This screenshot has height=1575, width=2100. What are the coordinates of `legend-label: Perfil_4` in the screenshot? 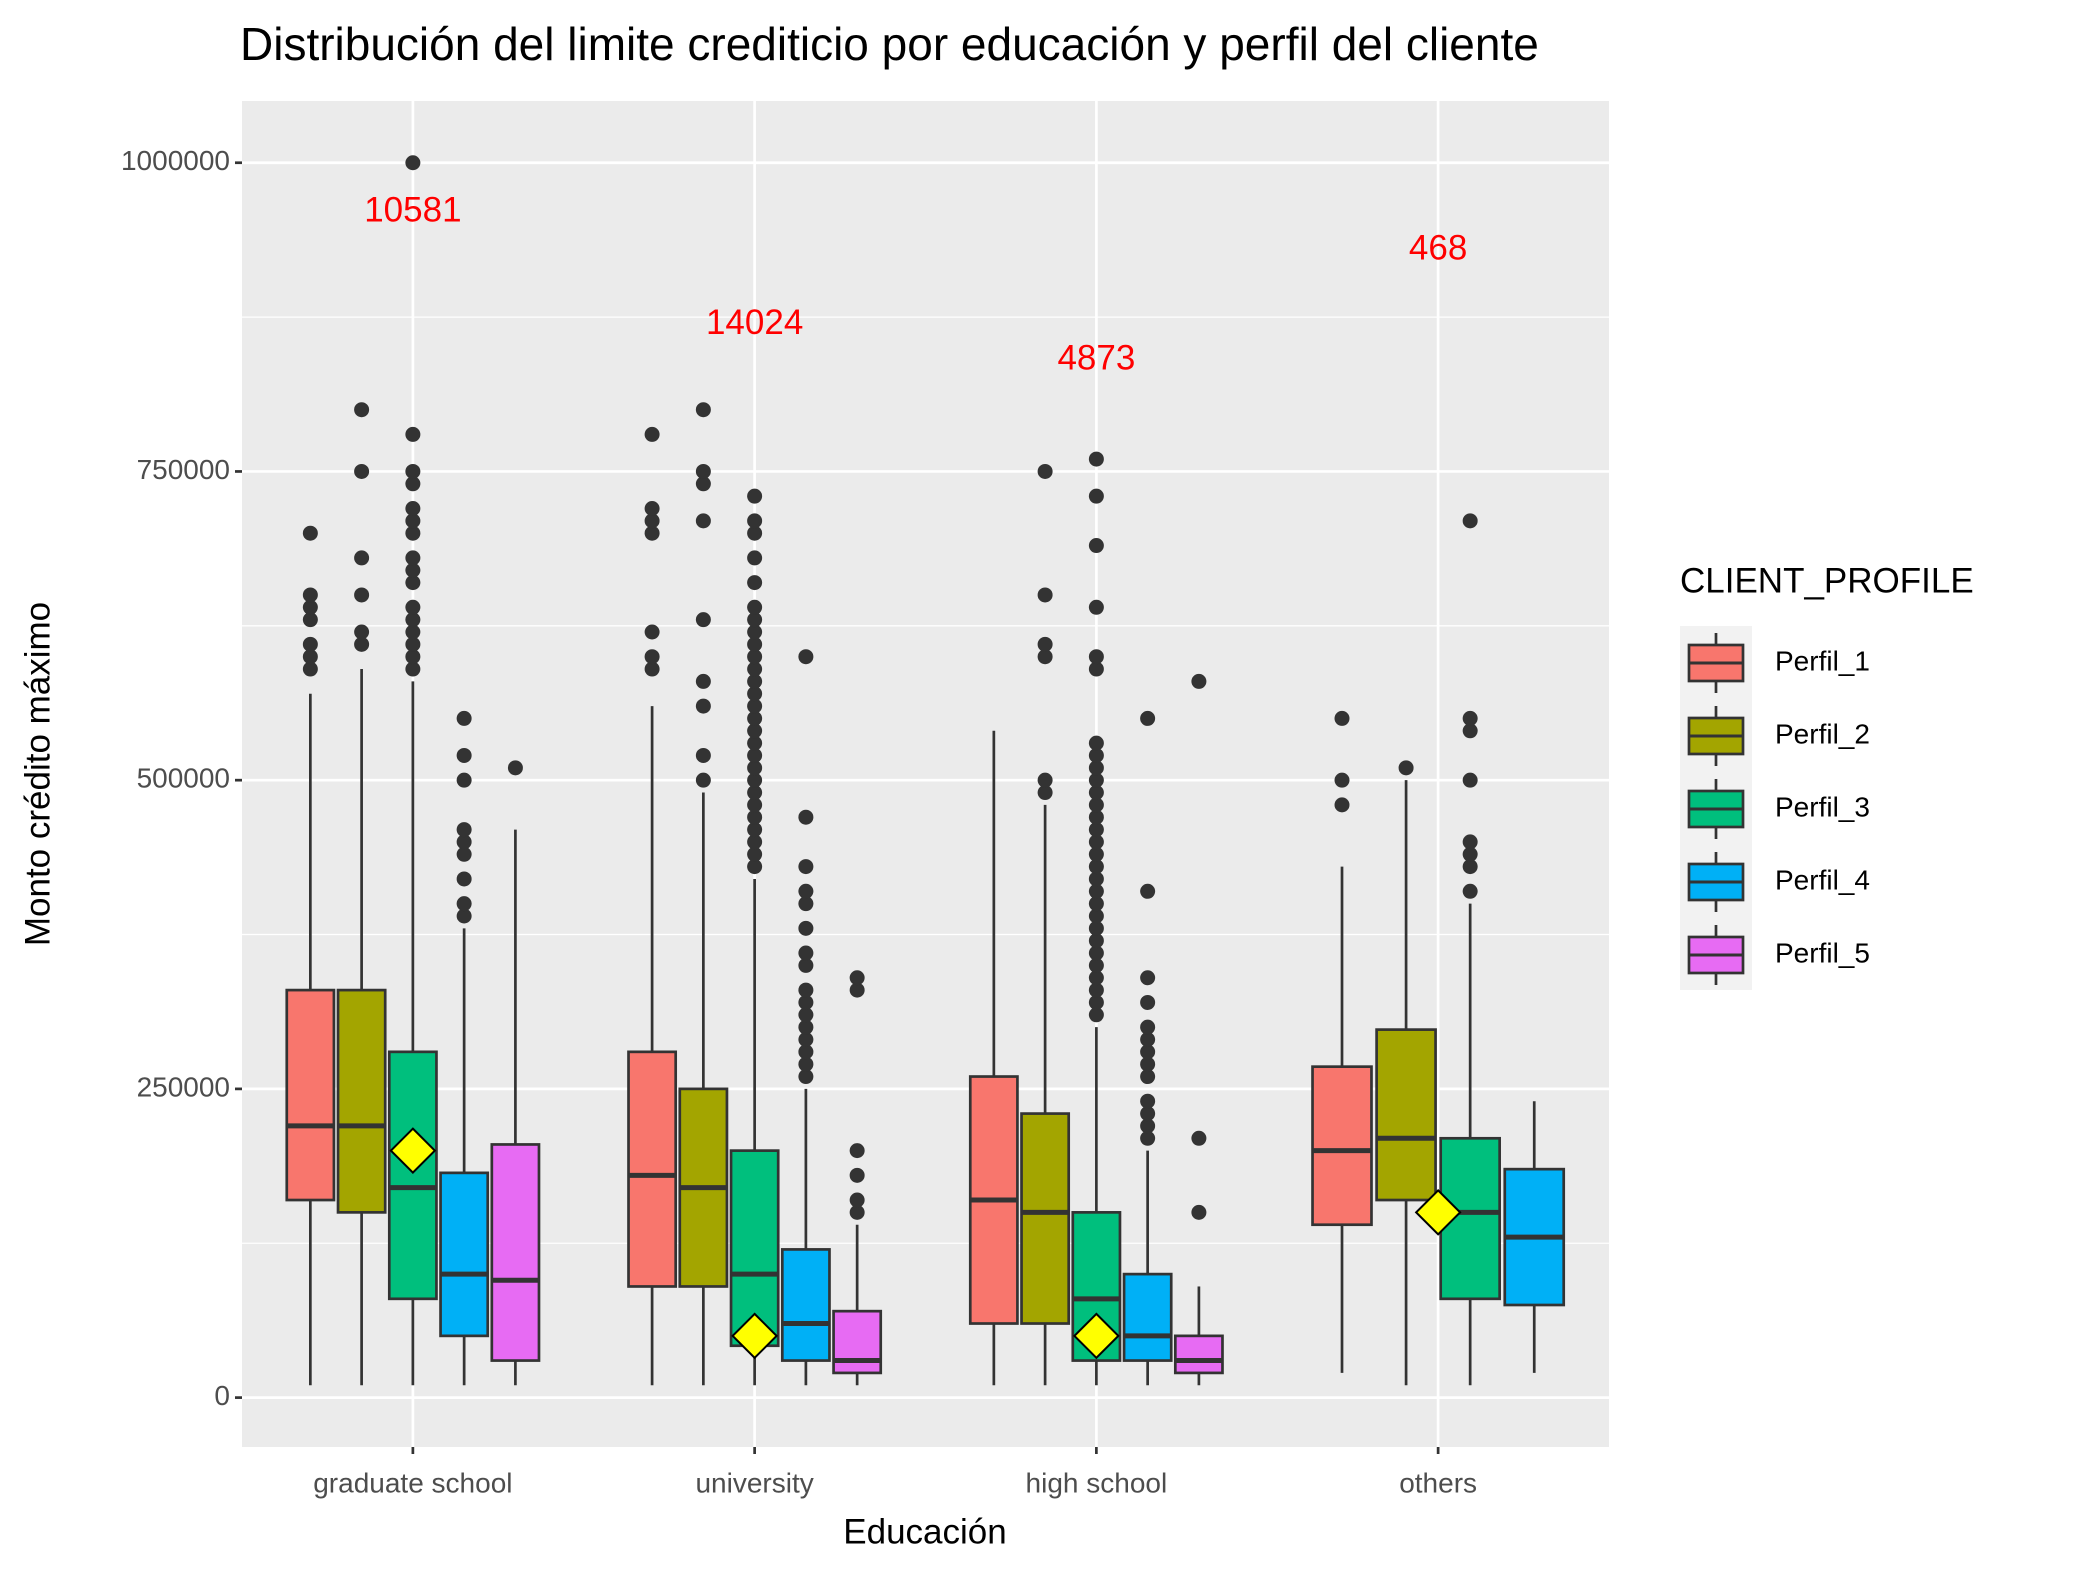 It's located at (1822, 879).